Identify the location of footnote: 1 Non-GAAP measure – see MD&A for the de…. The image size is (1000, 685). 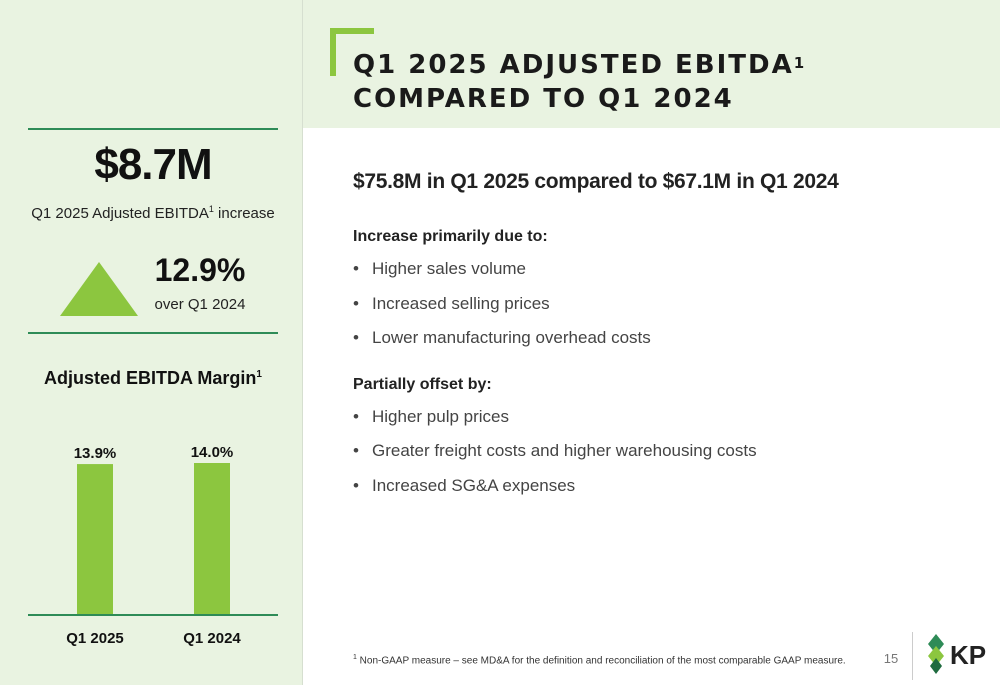
(599, 660).